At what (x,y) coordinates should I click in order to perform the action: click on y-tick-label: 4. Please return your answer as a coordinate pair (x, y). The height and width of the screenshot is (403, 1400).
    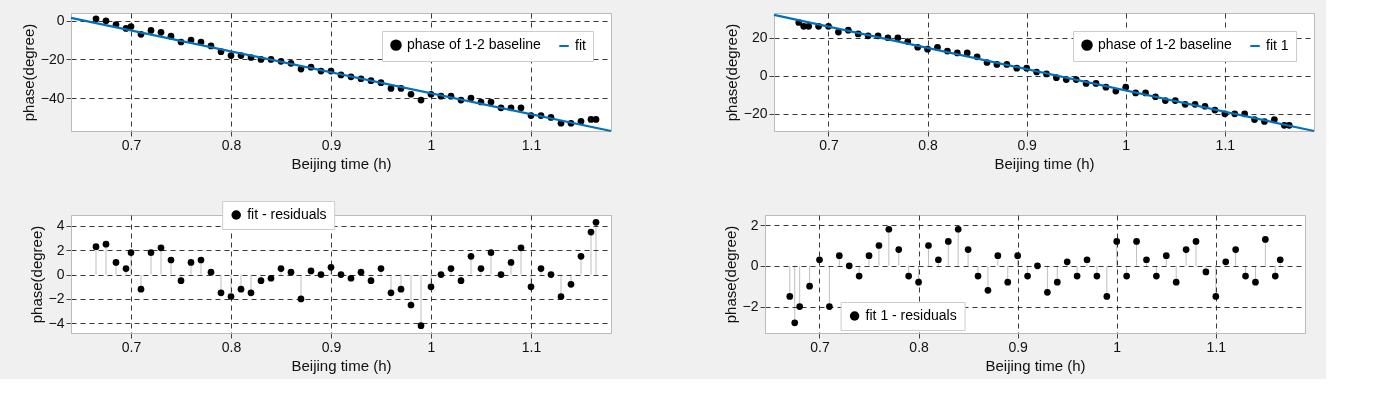
    Looking at the image, I should click on (60, 225).